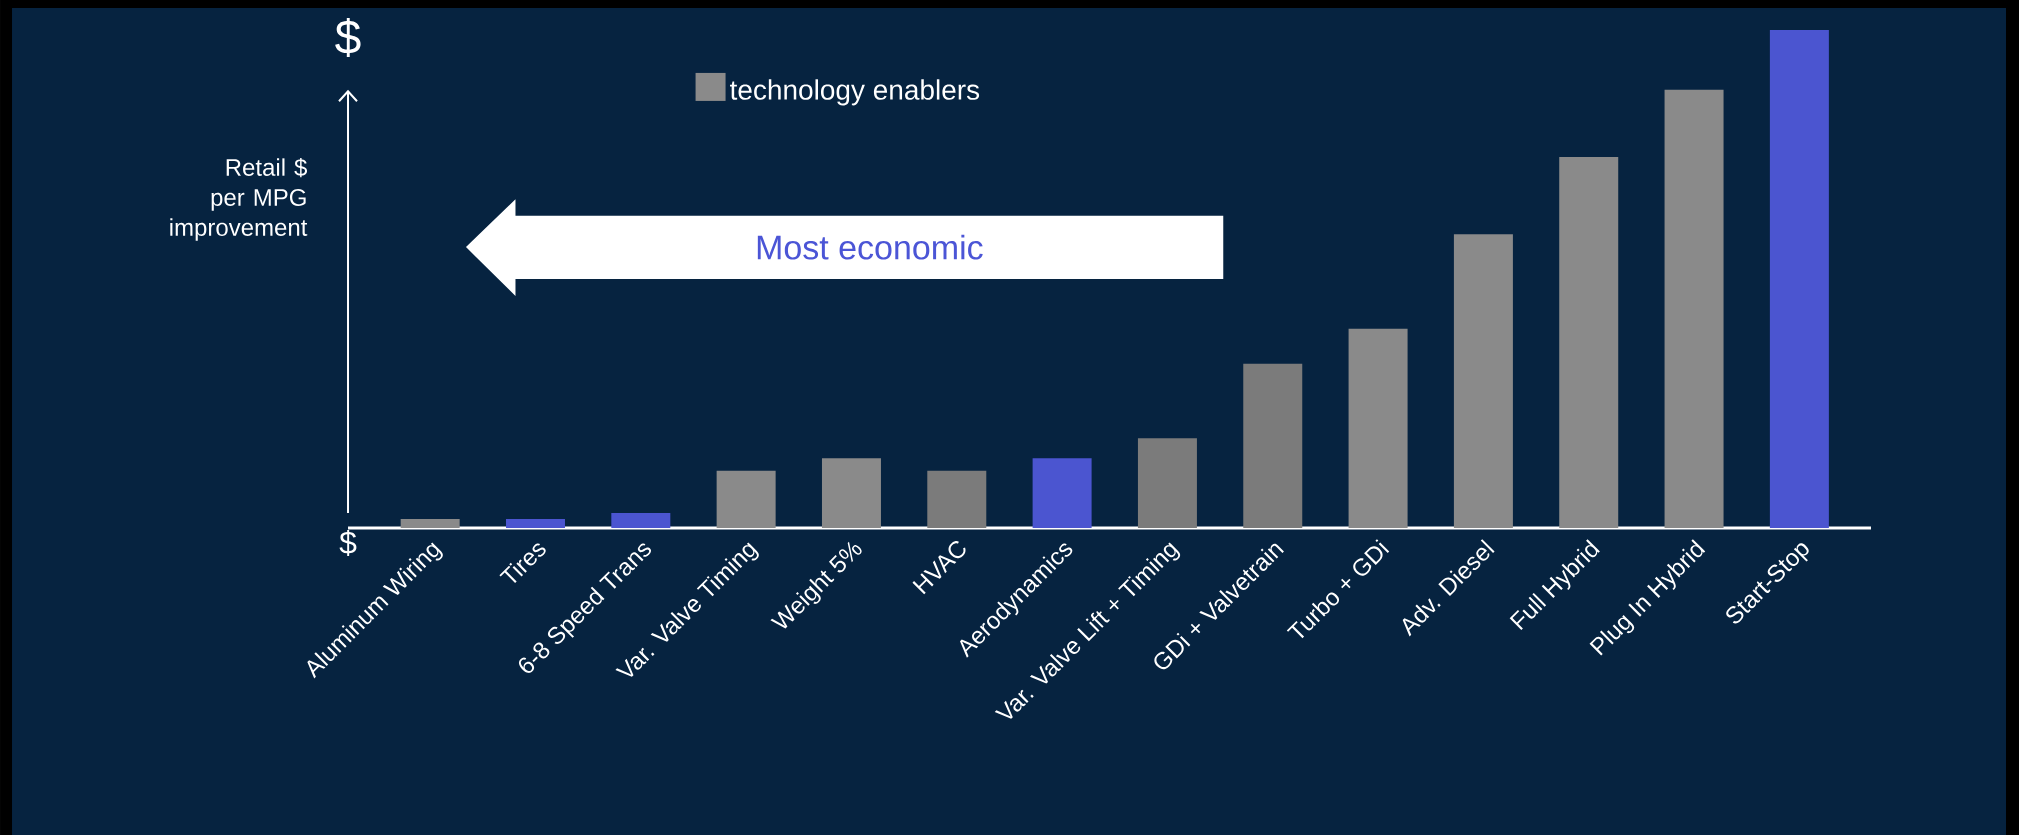 The width and height of the screenshot is (2019, 835). Describe the element at coordinates (239, 199) in the screenshot. I see `y-axis-title: Retail $ per MPG improvement` at that location.